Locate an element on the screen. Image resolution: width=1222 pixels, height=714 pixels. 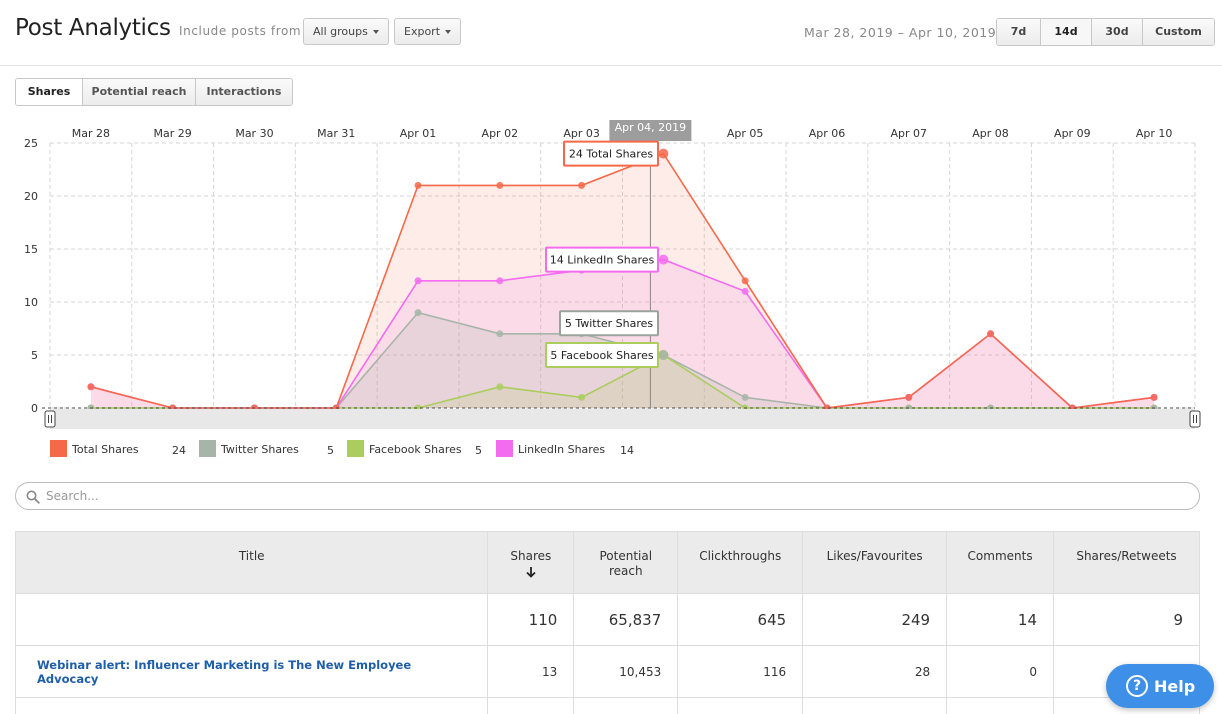
groups-dropdown-label: All groups is located at coordinates (340, 31).